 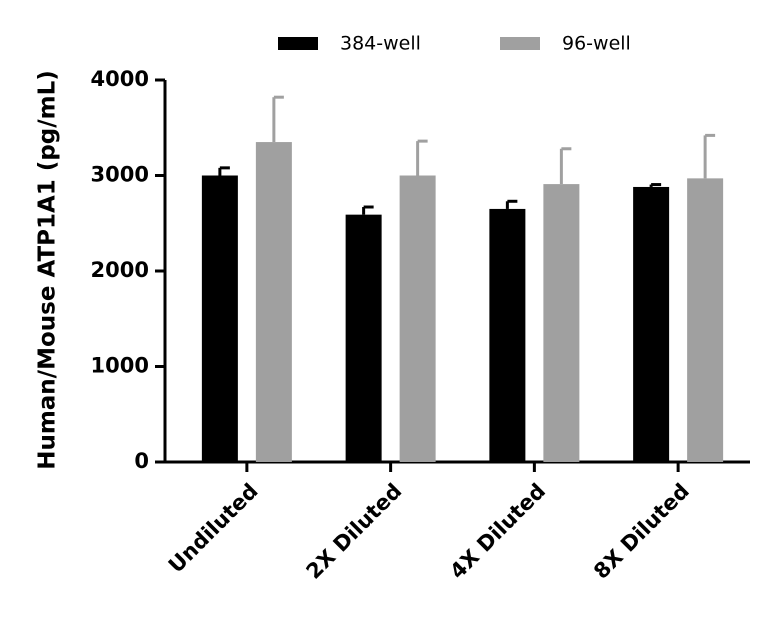 I want to click on y-tick-label: 1000, so click(x=120, y=366).